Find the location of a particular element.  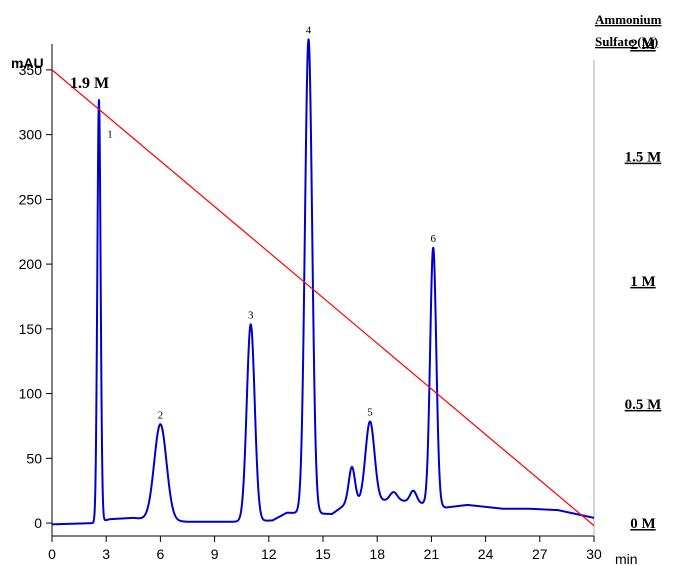

y2-tick-label: 1.5 M is located at coordinates (643, 158).